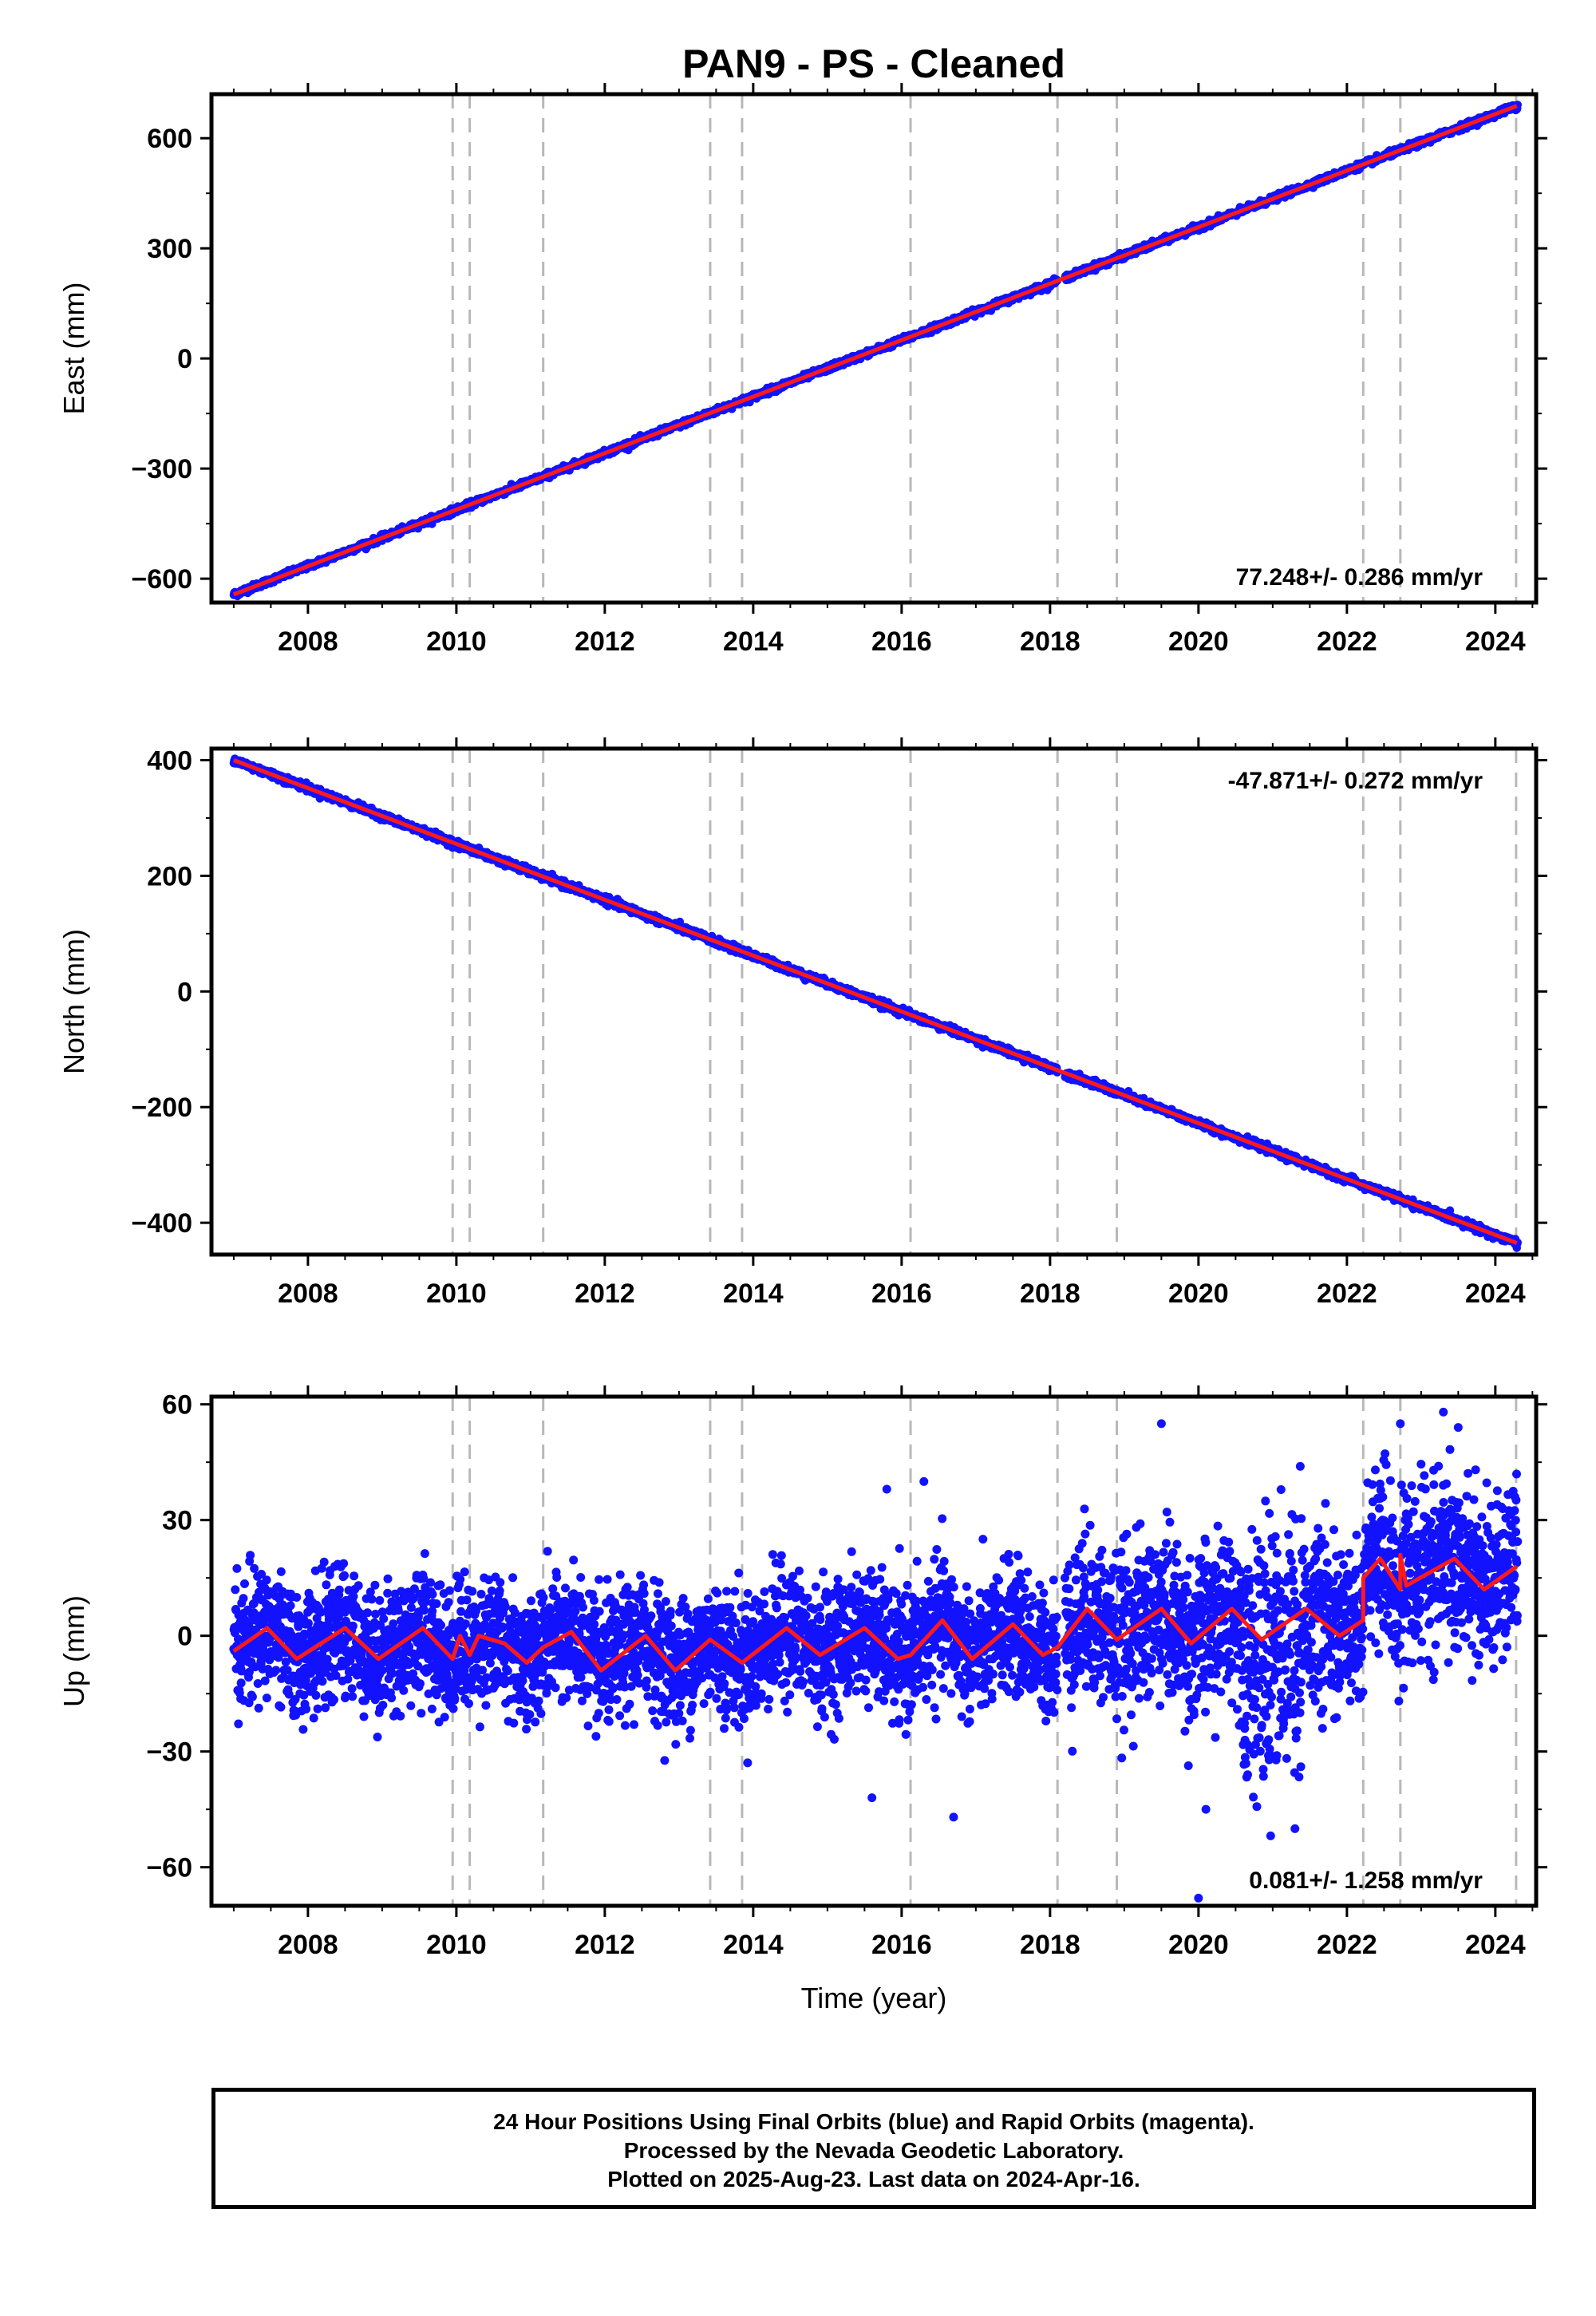 Image resolution: width=1596 pixels, height=2316 pixels. Describe the element at coordinates (161, 579) in the screenshot. I see `y-tick-label: −600` at that location.